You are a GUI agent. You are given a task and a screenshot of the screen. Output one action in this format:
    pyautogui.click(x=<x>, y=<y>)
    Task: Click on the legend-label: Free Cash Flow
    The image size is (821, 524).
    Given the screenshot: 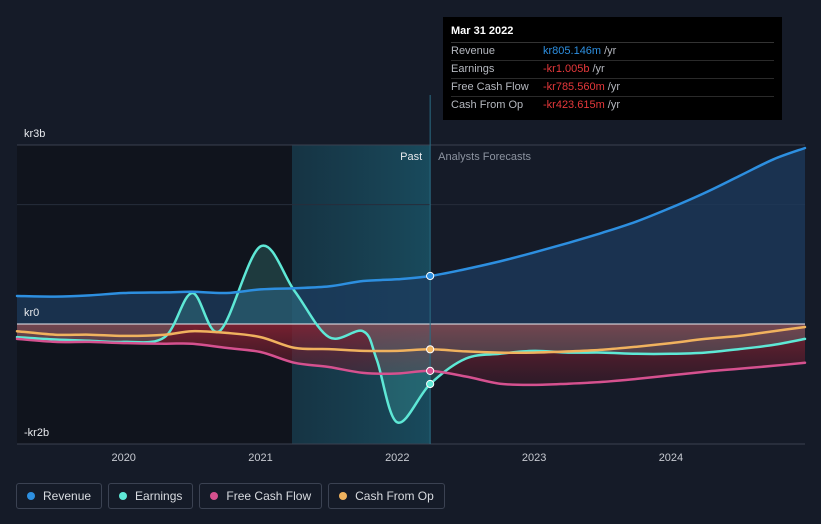 What is the action you would take?
    pyautogui.click(x=269, y=496)
    